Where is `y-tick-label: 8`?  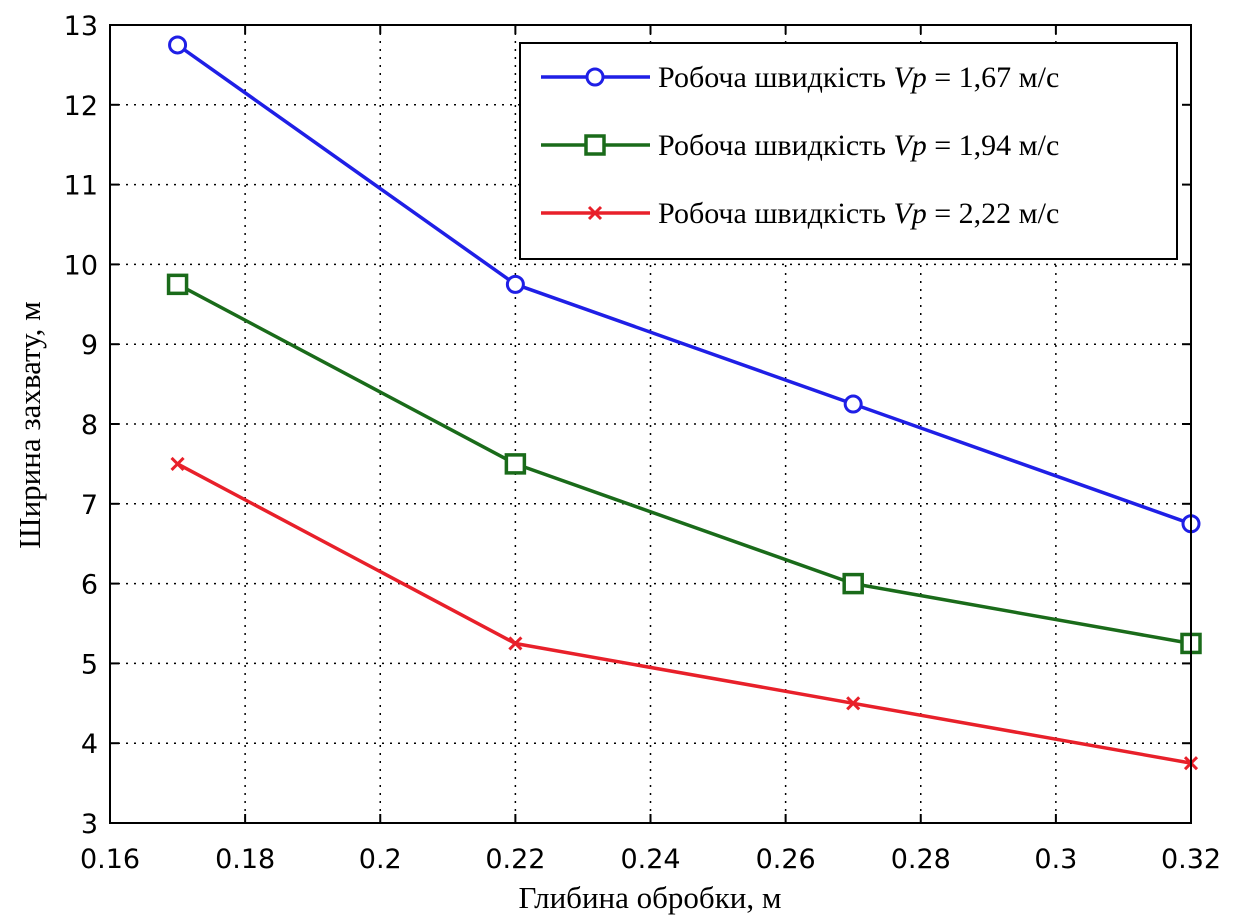
y-tick-label: 8 is located at coordinates (89, 425).